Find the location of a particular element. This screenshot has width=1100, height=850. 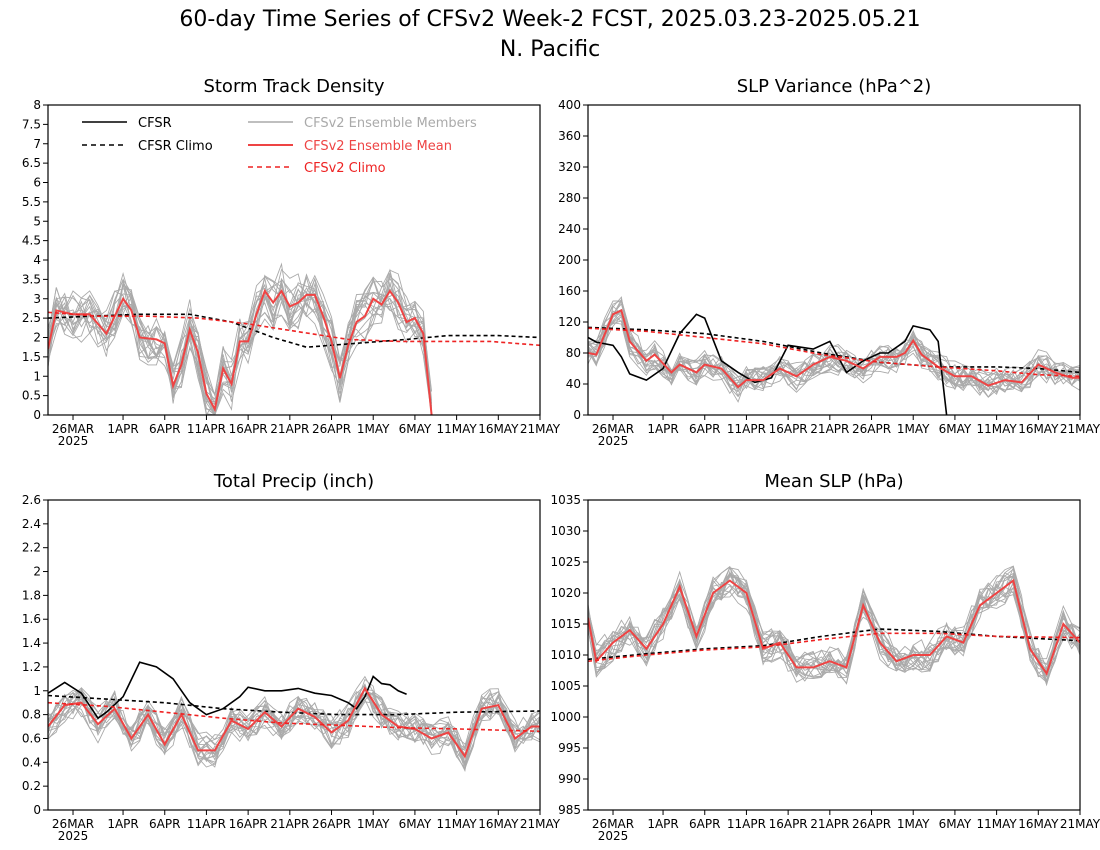

y-tick-label: 1030 is located at coordinates (565, 531).